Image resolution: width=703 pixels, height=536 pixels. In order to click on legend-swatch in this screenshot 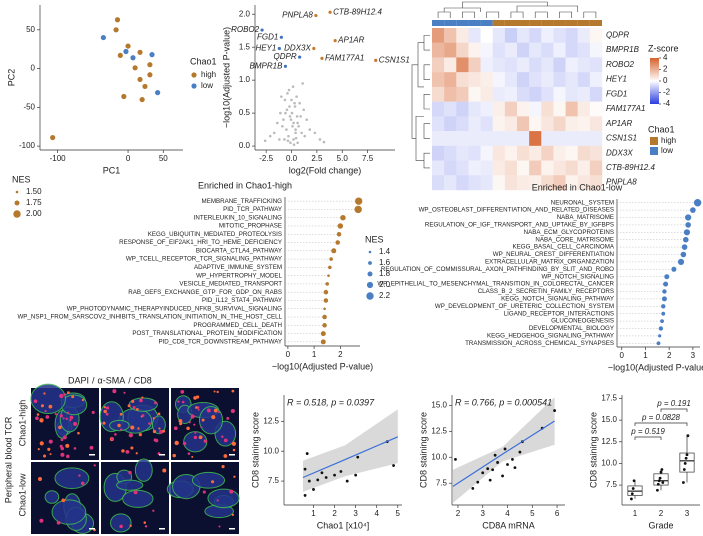, I will do `click(194, 75)`.